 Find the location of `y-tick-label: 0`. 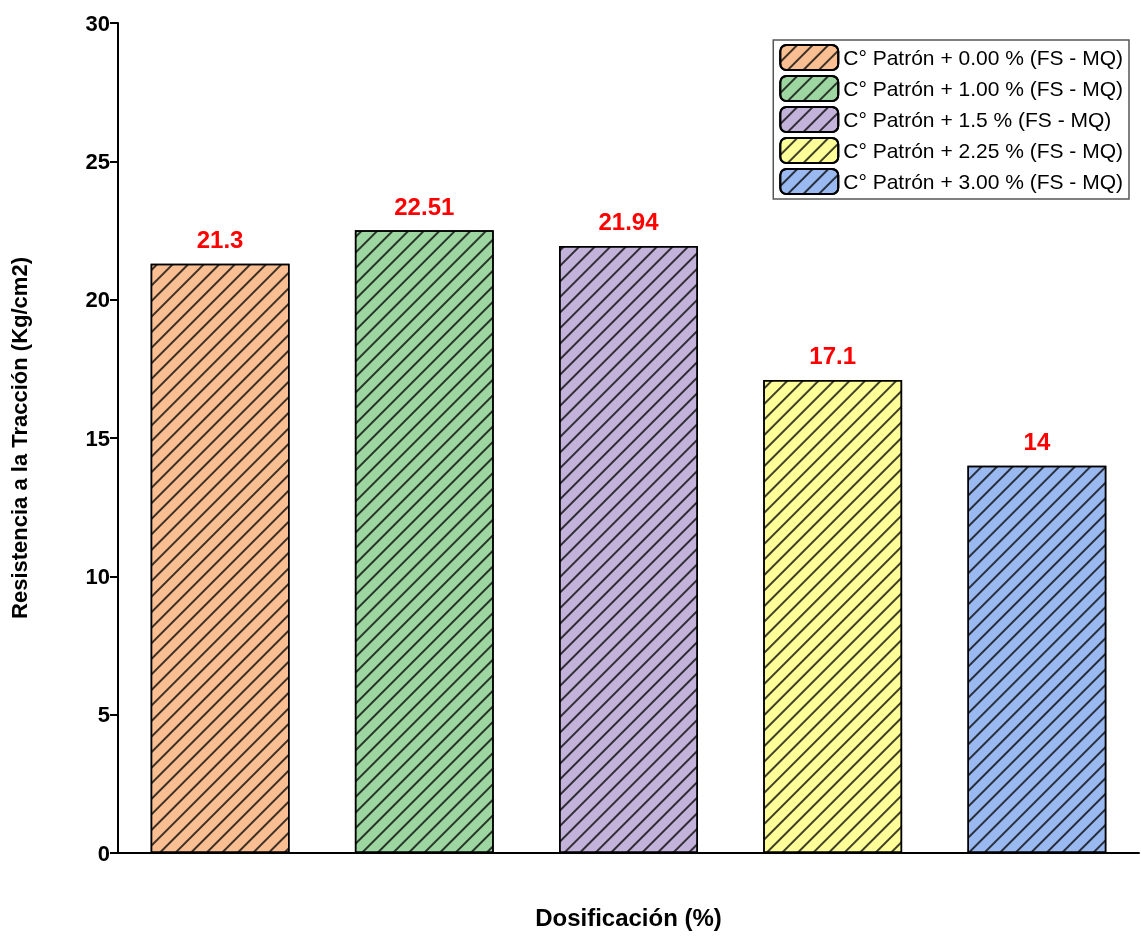

y-tick-label: 0 is located at coordinates (103, 853).